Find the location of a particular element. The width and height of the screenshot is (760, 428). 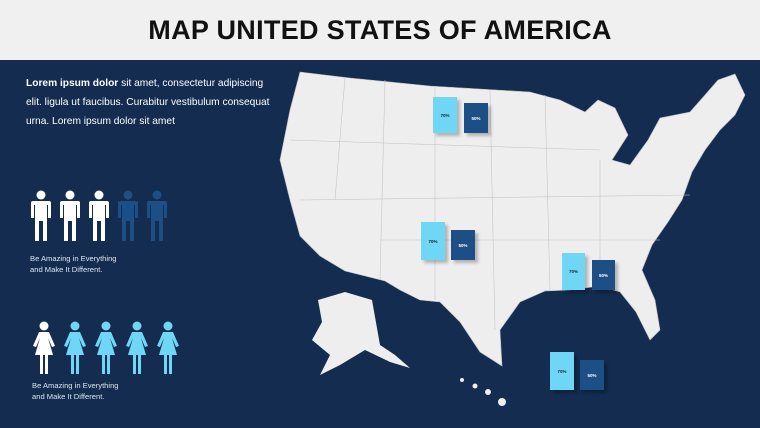

header: MAP UNITED STATES OF AMERICA is located at coordinates (380, 30).